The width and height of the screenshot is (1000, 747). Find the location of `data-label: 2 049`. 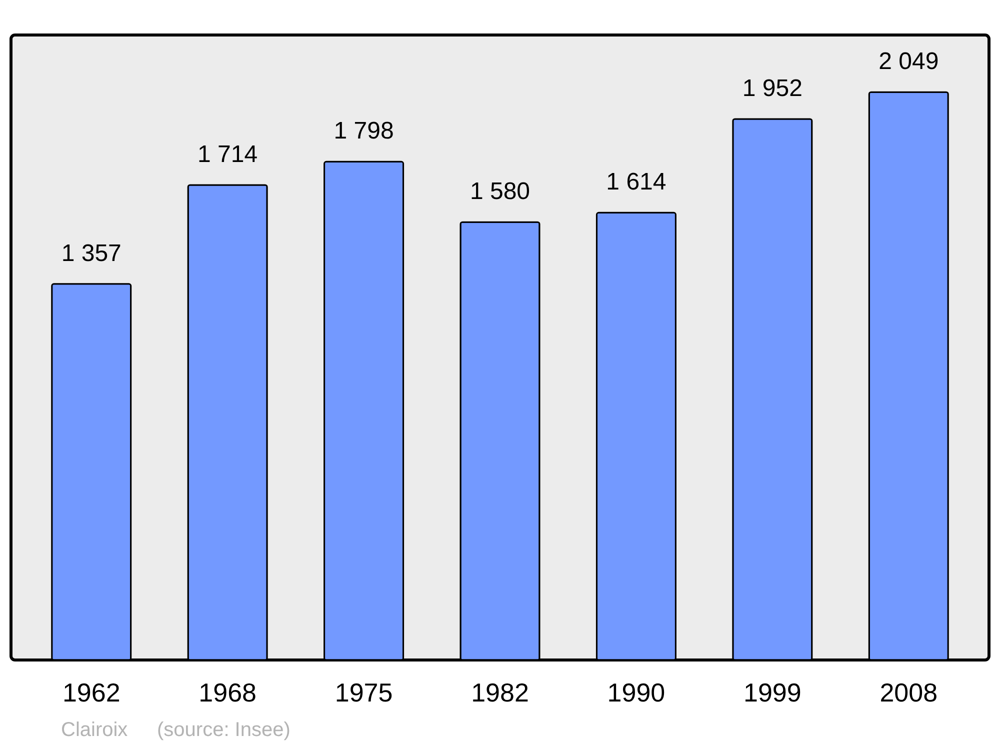

data-label: 2 049 is located at coordinates (908, 62).